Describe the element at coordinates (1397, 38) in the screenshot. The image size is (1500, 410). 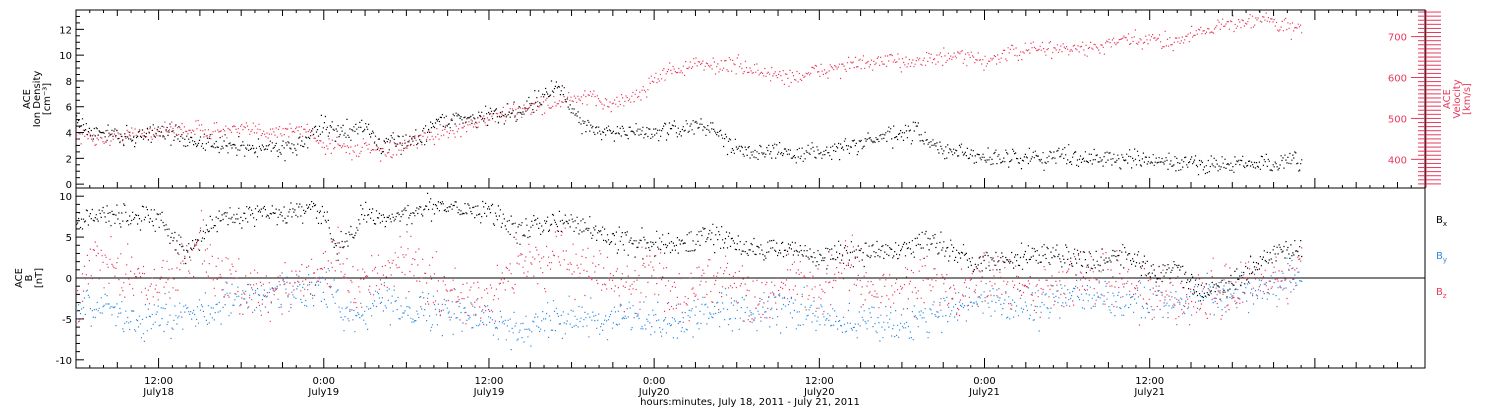
I see `top-right-tick-label: 700` at that location.